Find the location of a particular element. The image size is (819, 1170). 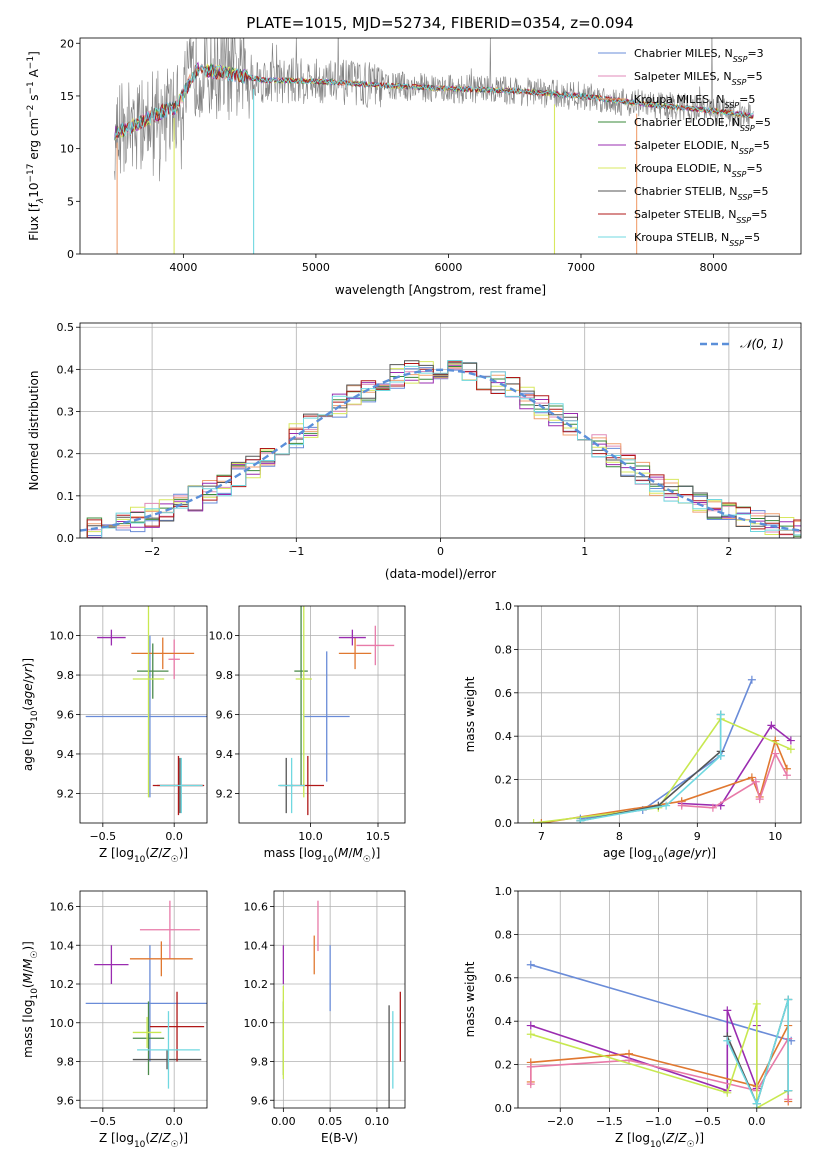

y-tick-label: 0.2 is located at coordinates (66, 454).